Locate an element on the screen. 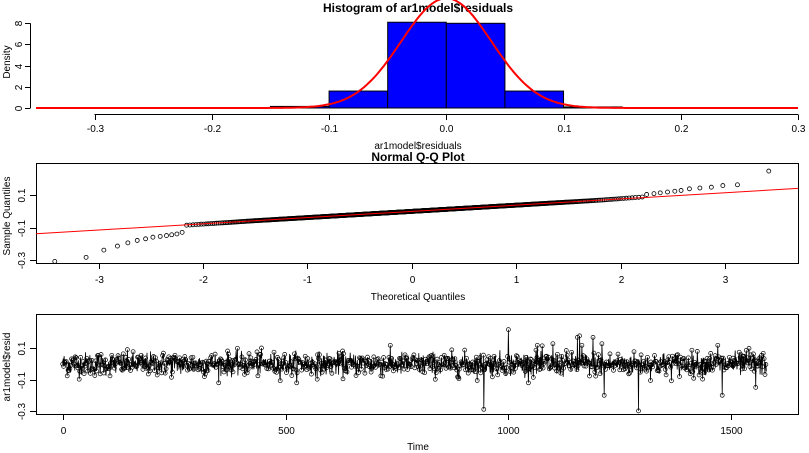  series-x-tick-label: 0 is located at coordinates (64, 431).